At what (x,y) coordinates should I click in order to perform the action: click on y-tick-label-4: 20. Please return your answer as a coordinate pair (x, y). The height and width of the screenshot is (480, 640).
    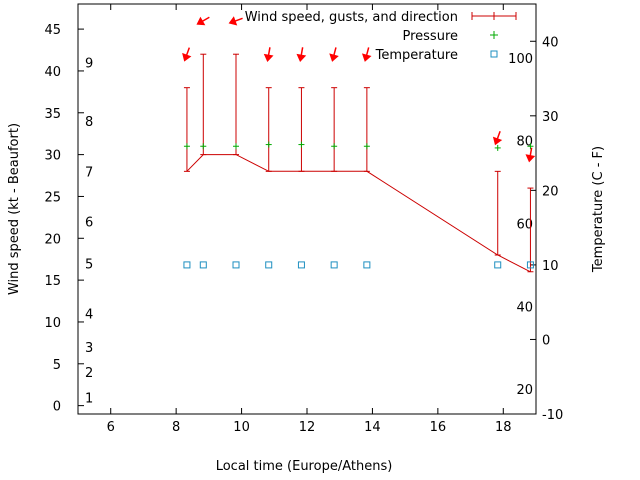
    Looking at the image, I should click on (52, 239).